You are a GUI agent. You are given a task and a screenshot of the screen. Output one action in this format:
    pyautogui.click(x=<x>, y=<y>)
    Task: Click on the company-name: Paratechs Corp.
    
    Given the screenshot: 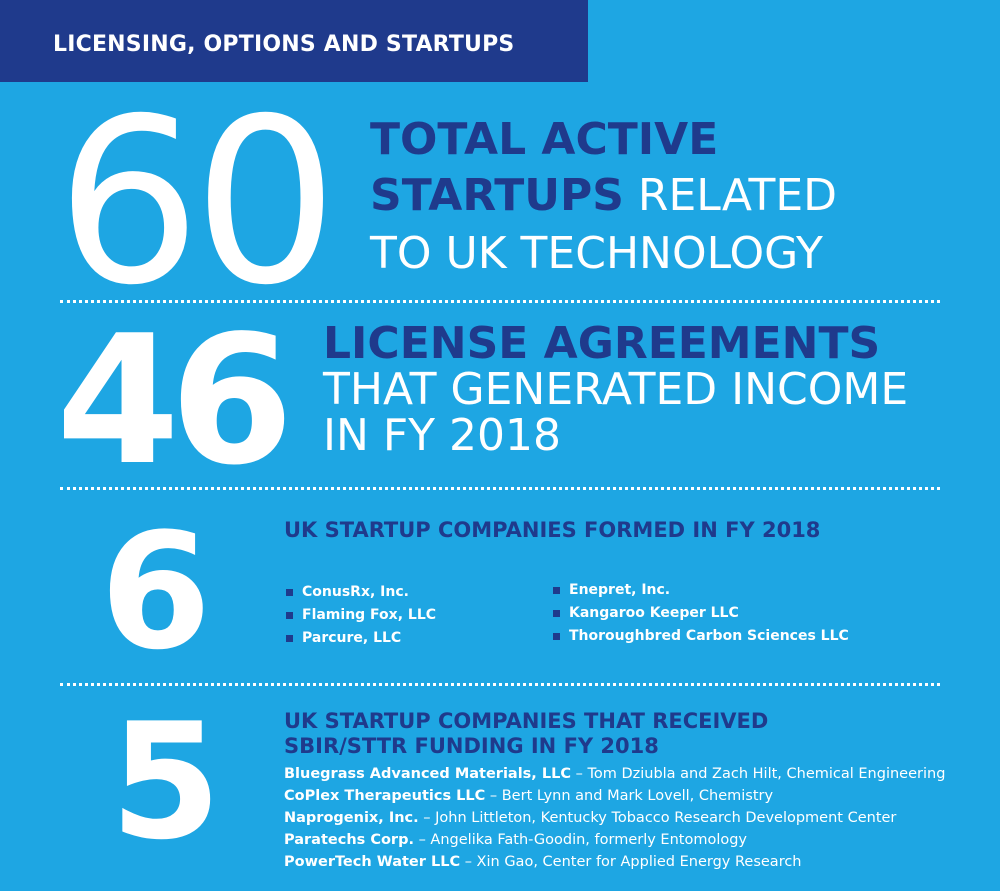 What is the action you would take?
    pyautogui.click(x=349, y=840)
    